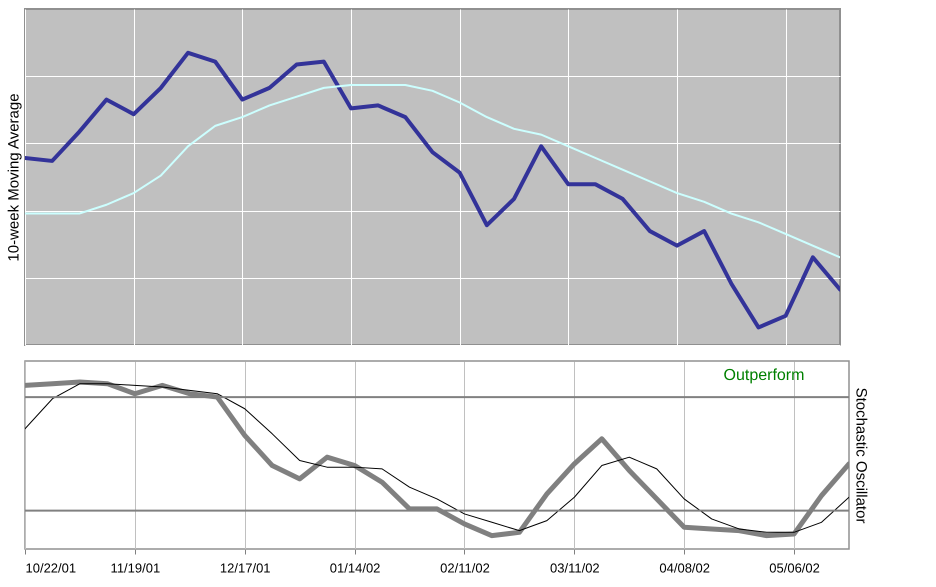 The height and width of the screenshot is (587, 936). I want to click on y-axis-title: 10-week Moving Average, so click(14, 177).